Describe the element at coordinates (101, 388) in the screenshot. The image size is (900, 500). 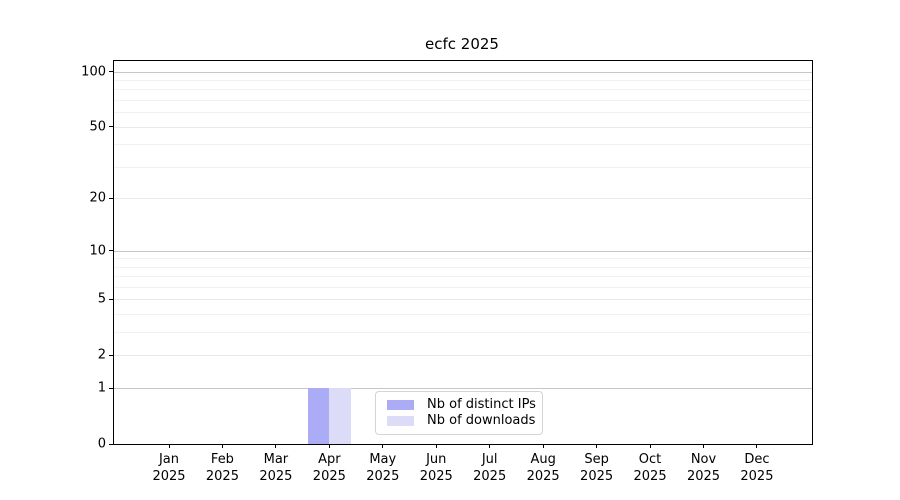
I see `y-tick-label: 1` at that location.